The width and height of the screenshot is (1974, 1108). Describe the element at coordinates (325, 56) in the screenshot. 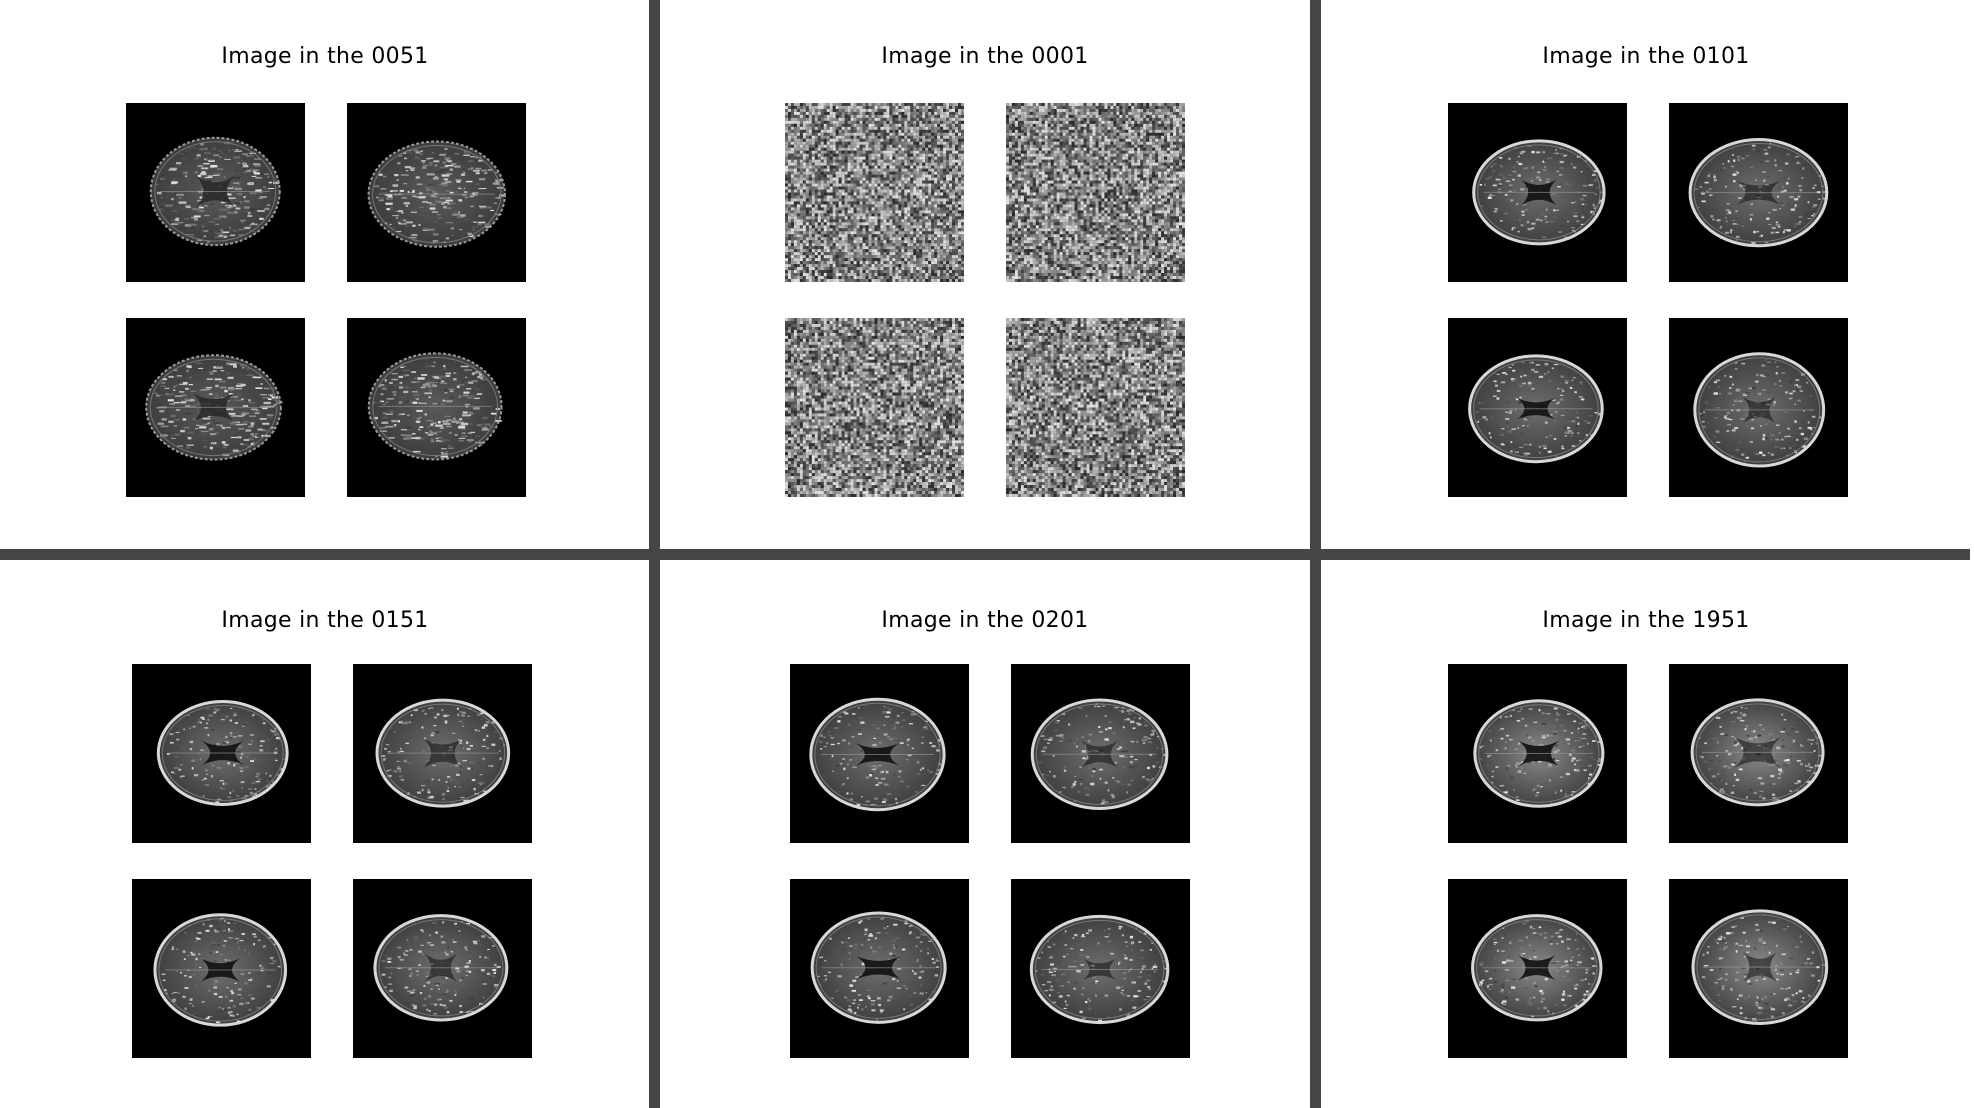

I see `panel-title: Image in the 0051` at that location.